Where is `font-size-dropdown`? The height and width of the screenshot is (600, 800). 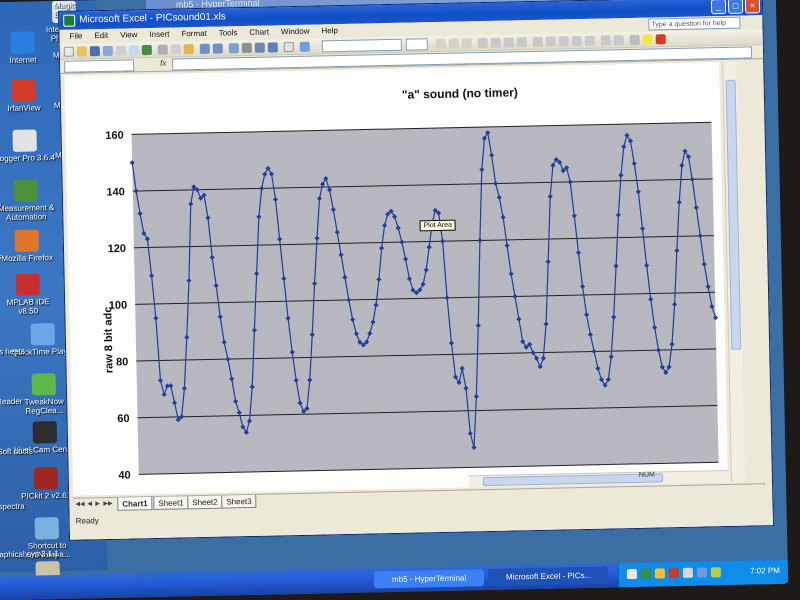
font-size-dropdown is located at coordinates (416, 44).